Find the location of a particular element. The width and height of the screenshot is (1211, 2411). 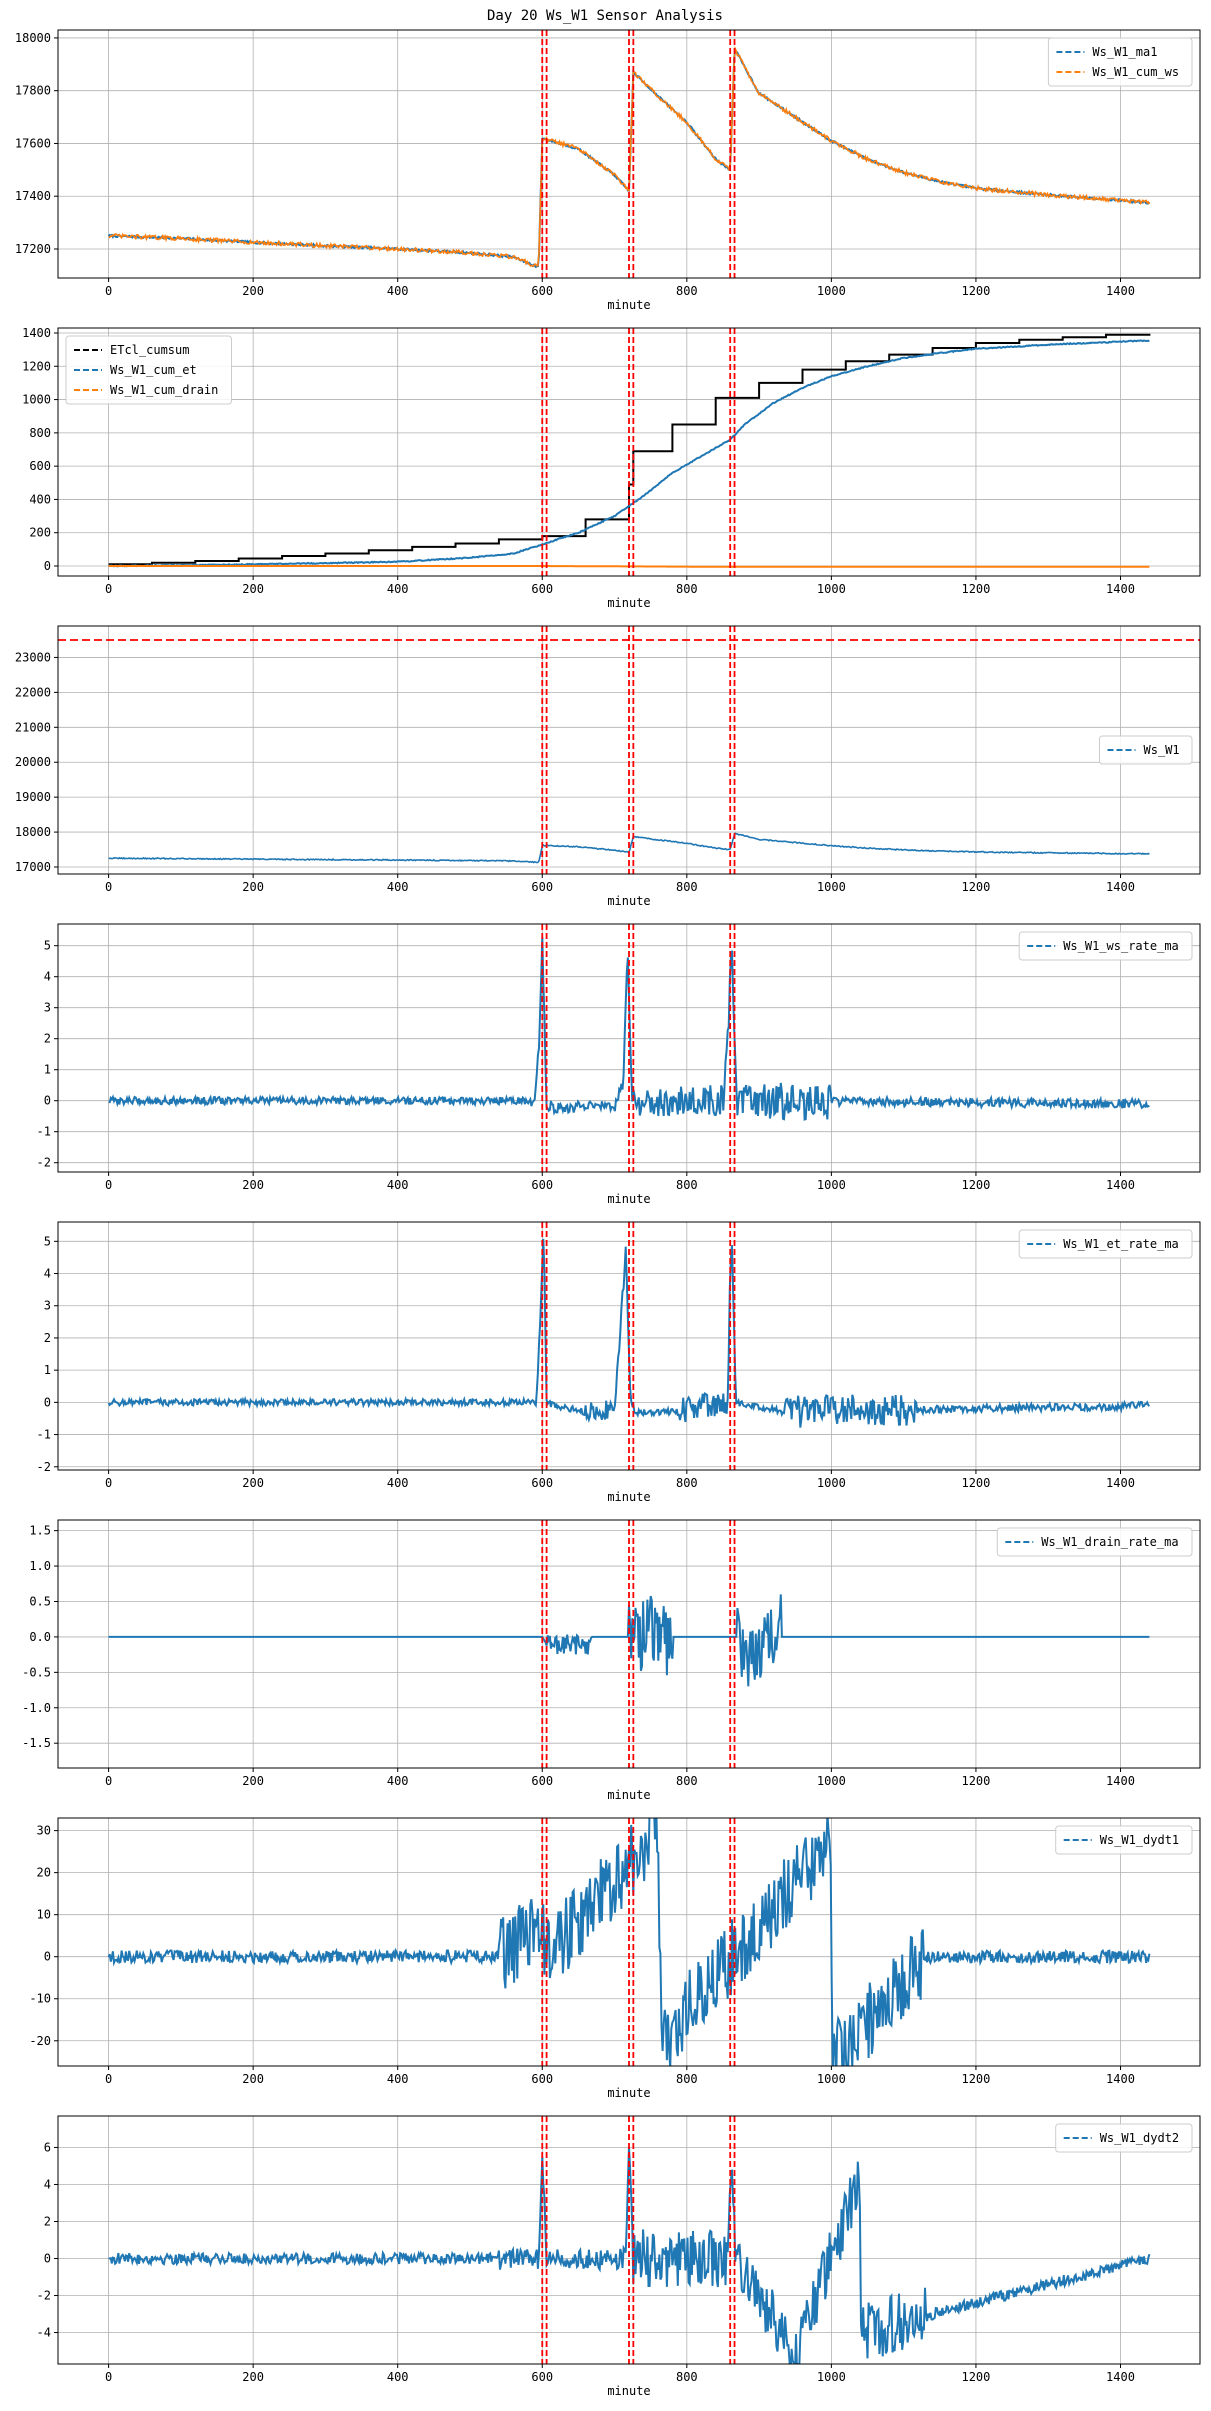

y-tick-label: 17800 is located at coordinates (33, 91).